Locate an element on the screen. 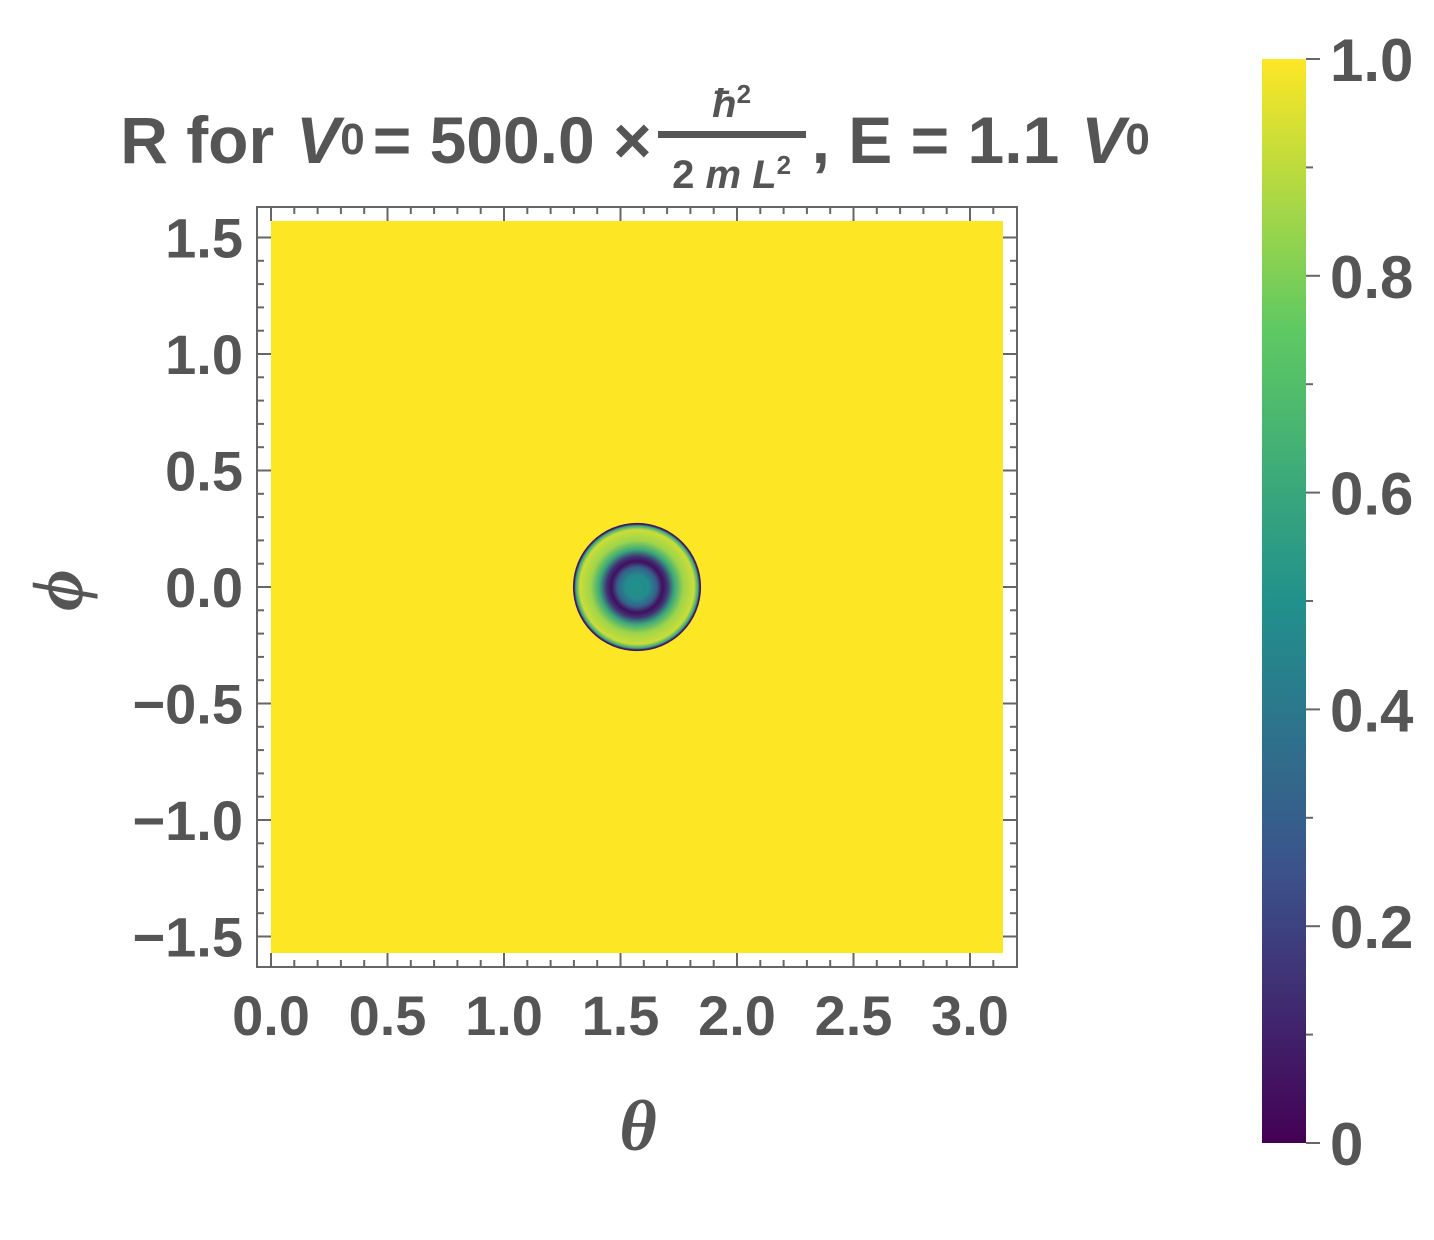  colorbar-tick-label: 0.4 is located at coordinates (1372, 710).